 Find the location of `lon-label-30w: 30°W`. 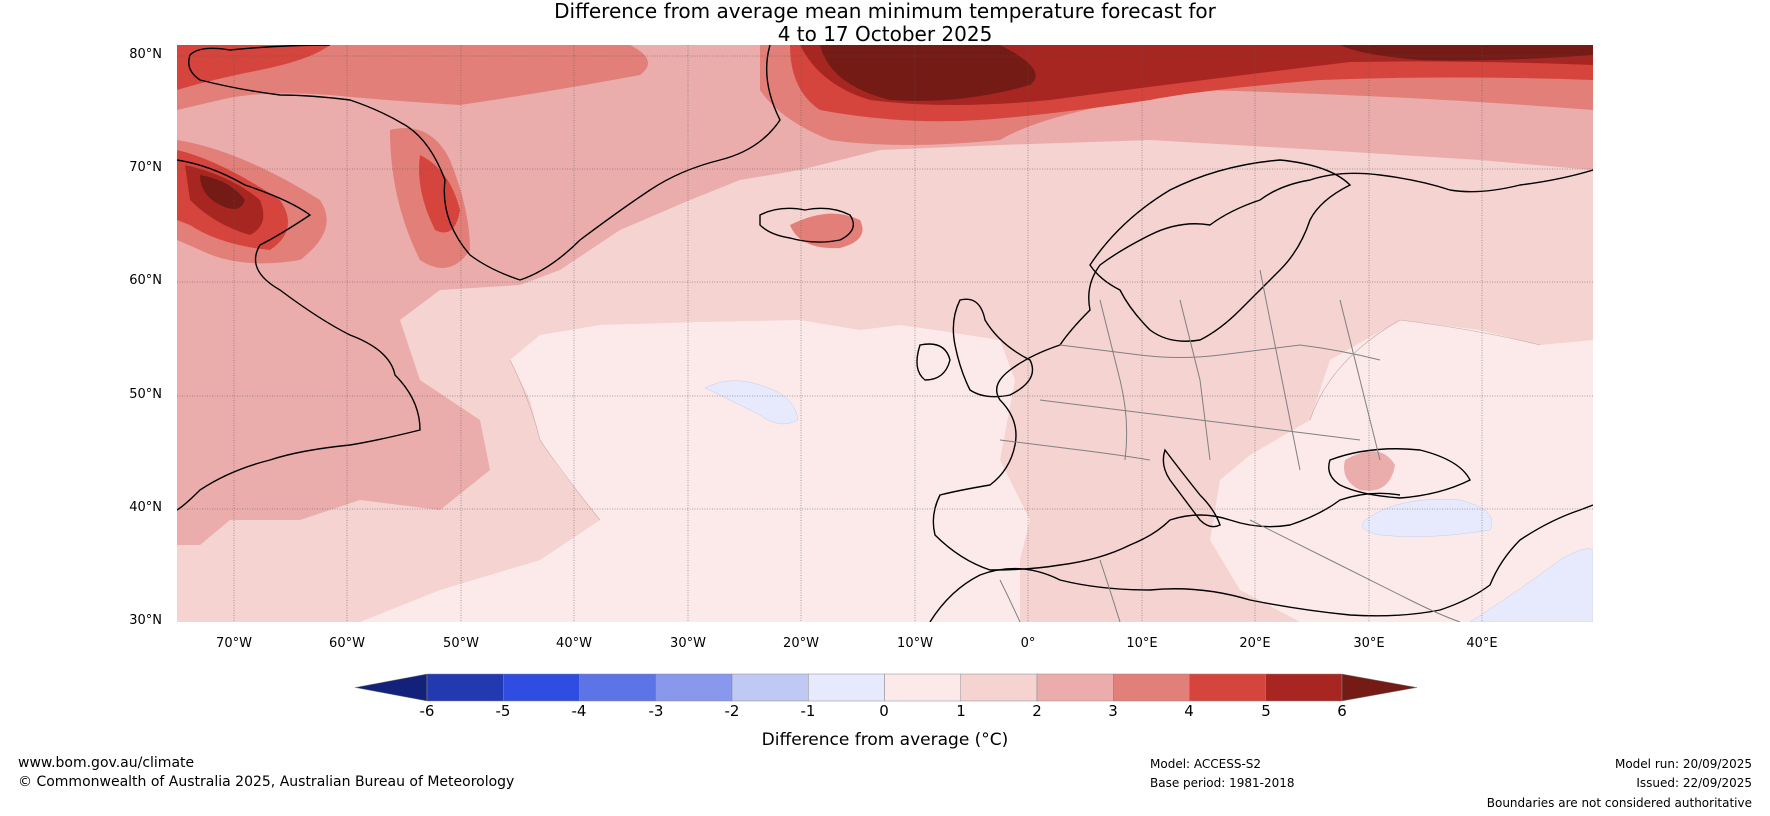

lon-label-30w: 30°W is located at coordinates (688, 643).